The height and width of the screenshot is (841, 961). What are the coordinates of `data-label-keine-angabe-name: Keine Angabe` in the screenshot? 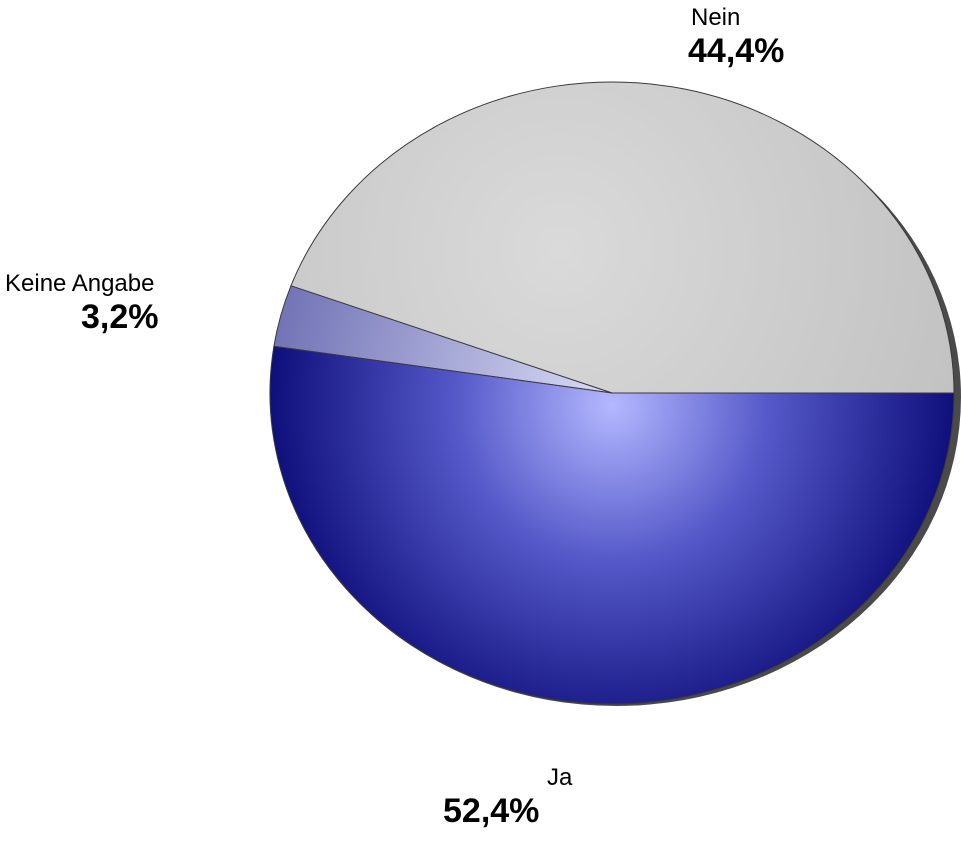 It's located at (80, 283).